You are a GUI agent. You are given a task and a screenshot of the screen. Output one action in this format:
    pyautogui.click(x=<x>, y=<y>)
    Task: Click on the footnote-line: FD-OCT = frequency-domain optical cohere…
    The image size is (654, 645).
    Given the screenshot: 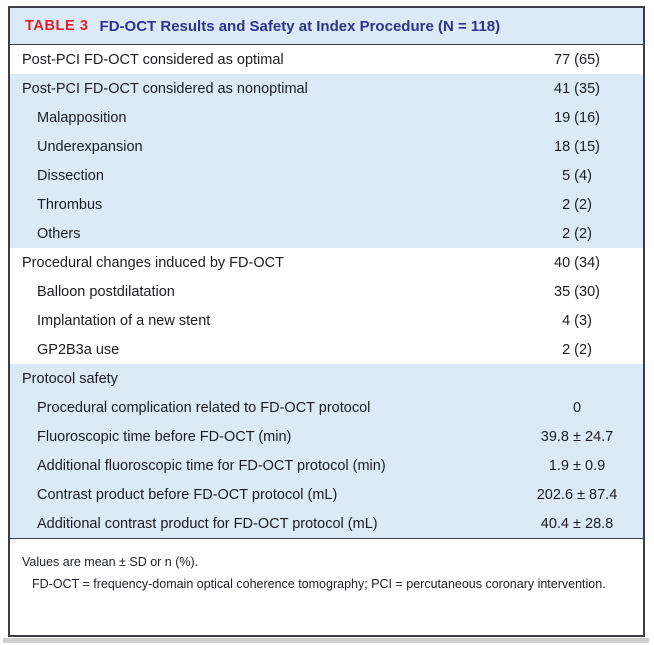 What is the action you would take?
    pyautogui.click(x=319, y=584)
    